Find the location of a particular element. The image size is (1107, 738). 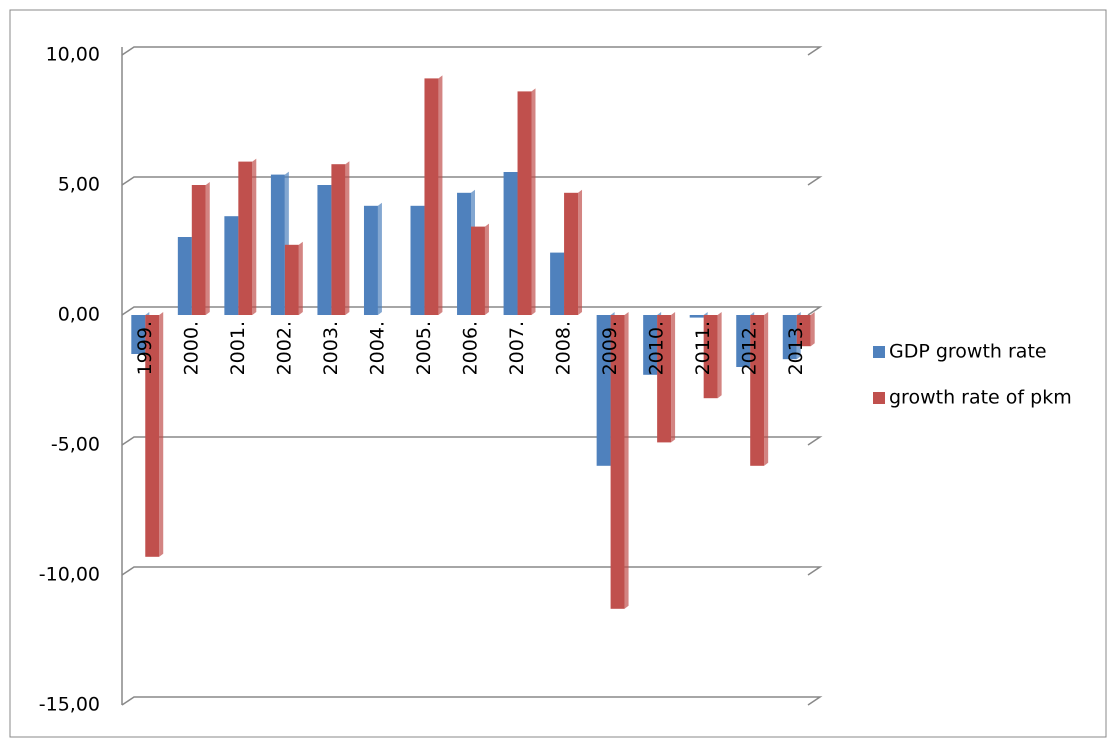

x-tick-label: 2001. is located at coordinates (238, 348).